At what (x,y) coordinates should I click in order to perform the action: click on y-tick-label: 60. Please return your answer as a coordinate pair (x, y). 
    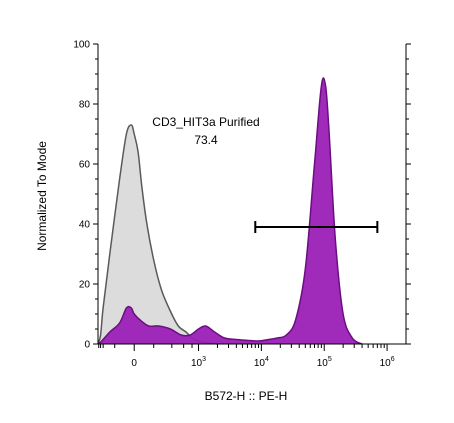
    Looking at the image, I should click on (85, 165).